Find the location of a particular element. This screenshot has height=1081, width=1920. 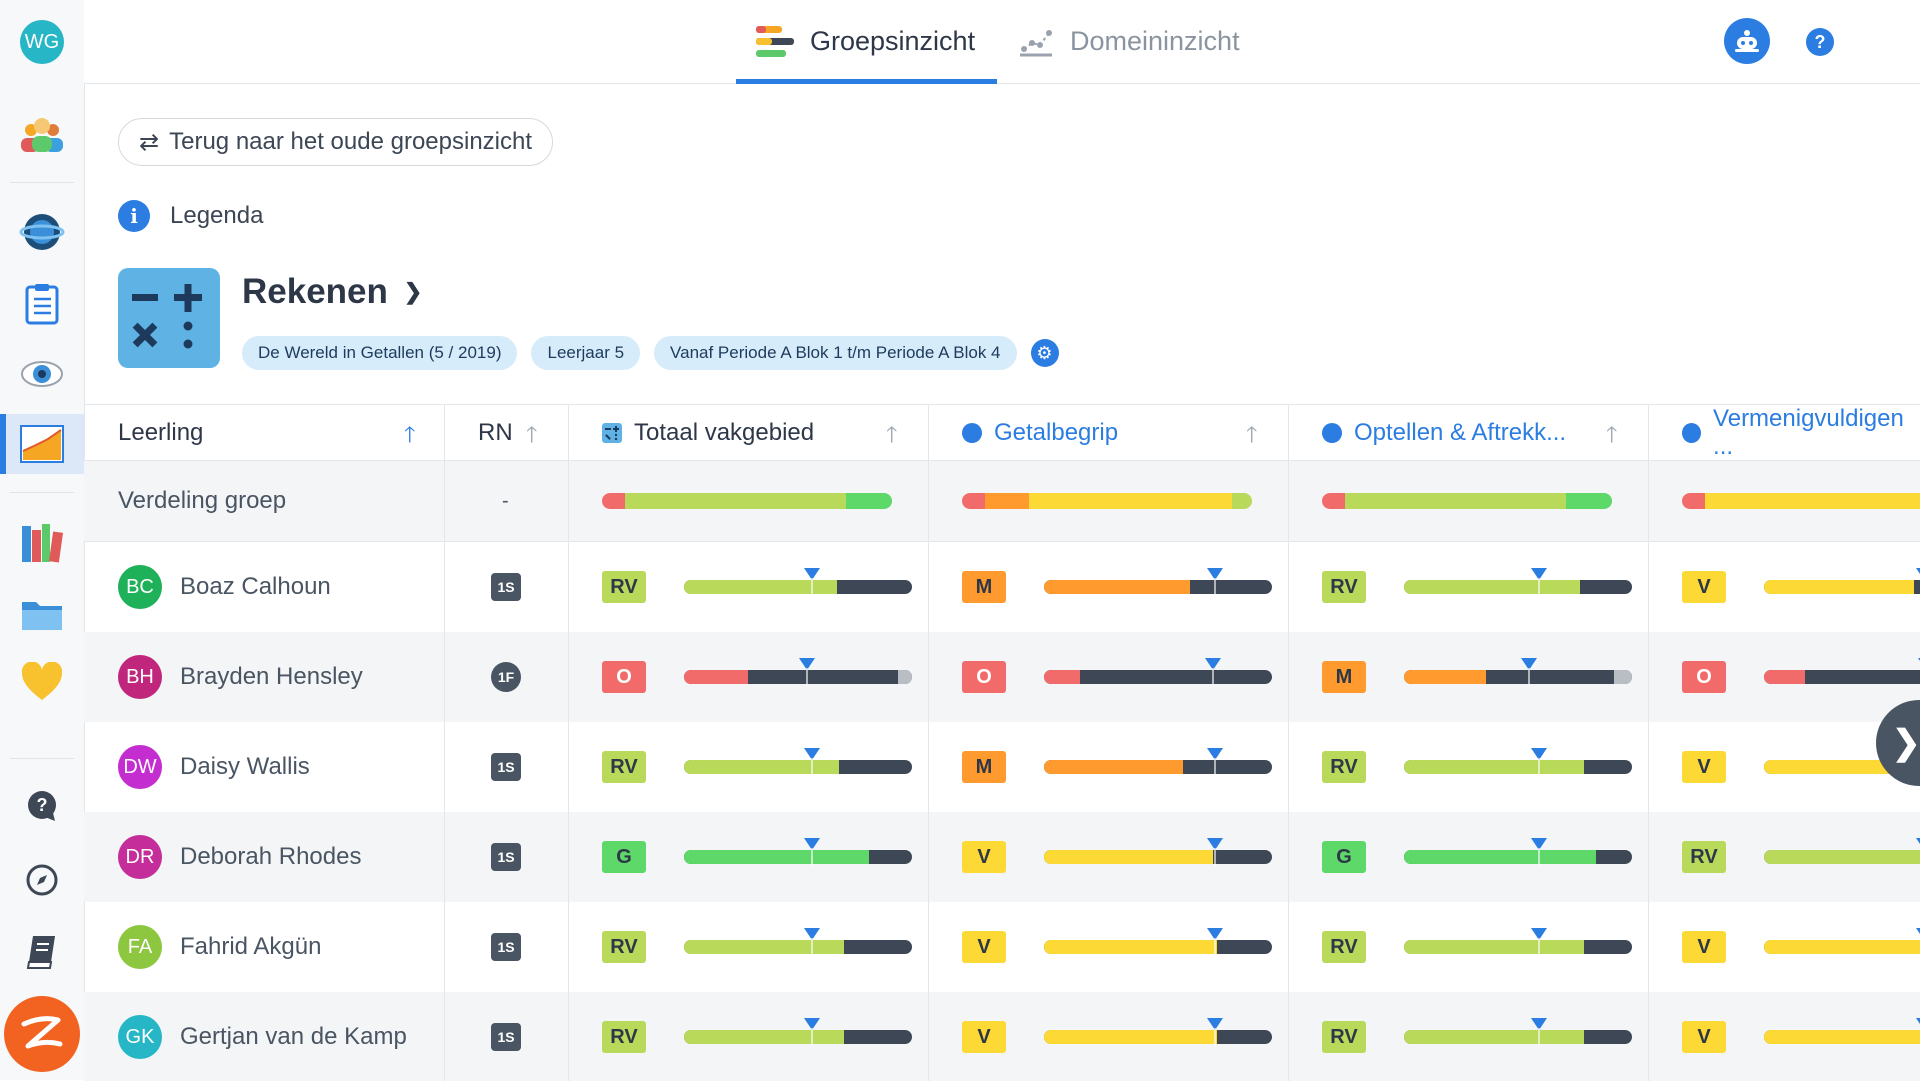

sidebar-item-book is located at coordinates (42, 952).